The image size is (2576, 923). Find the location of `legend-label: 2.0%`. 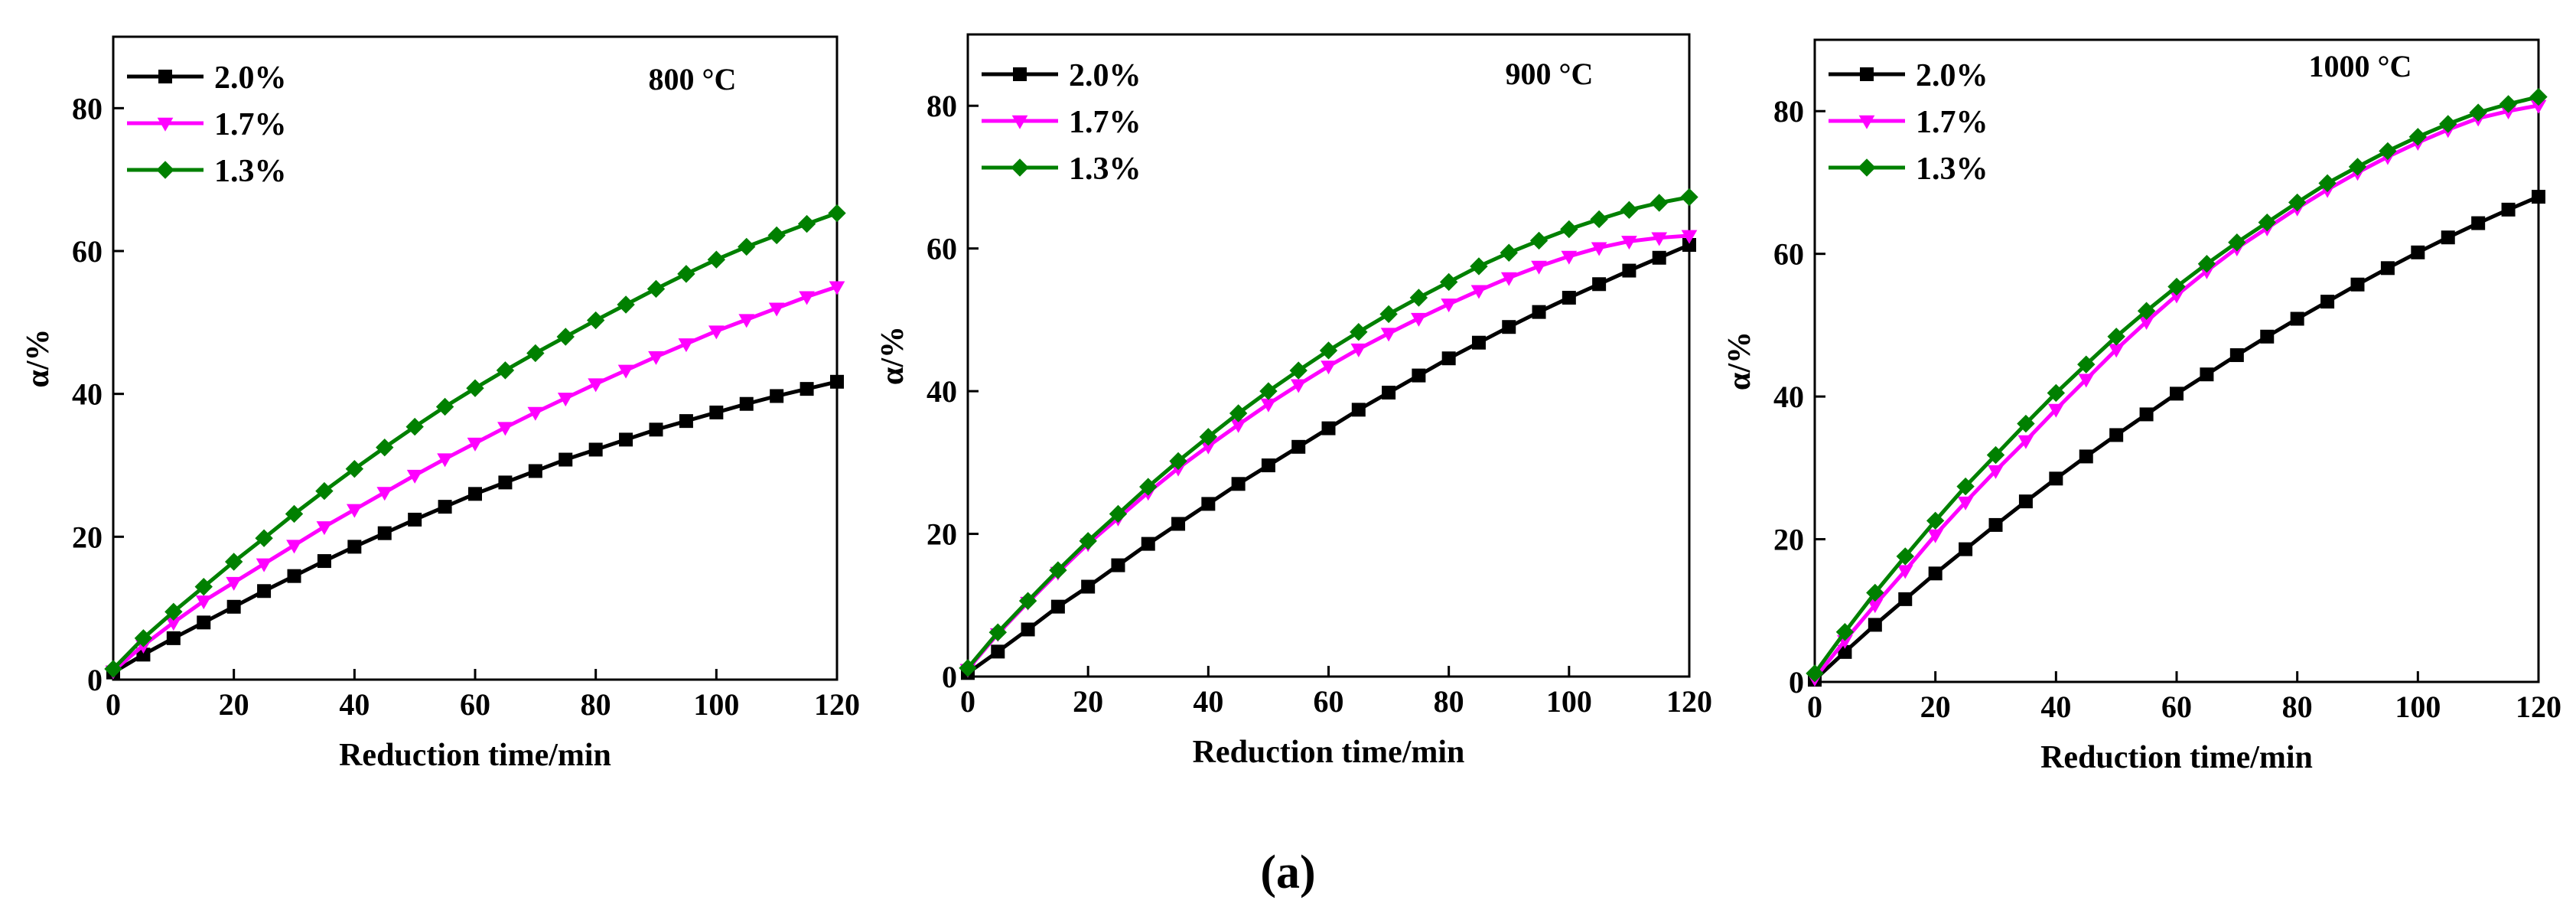

legend-label: 2.0% is located at coordinates (251, 78).